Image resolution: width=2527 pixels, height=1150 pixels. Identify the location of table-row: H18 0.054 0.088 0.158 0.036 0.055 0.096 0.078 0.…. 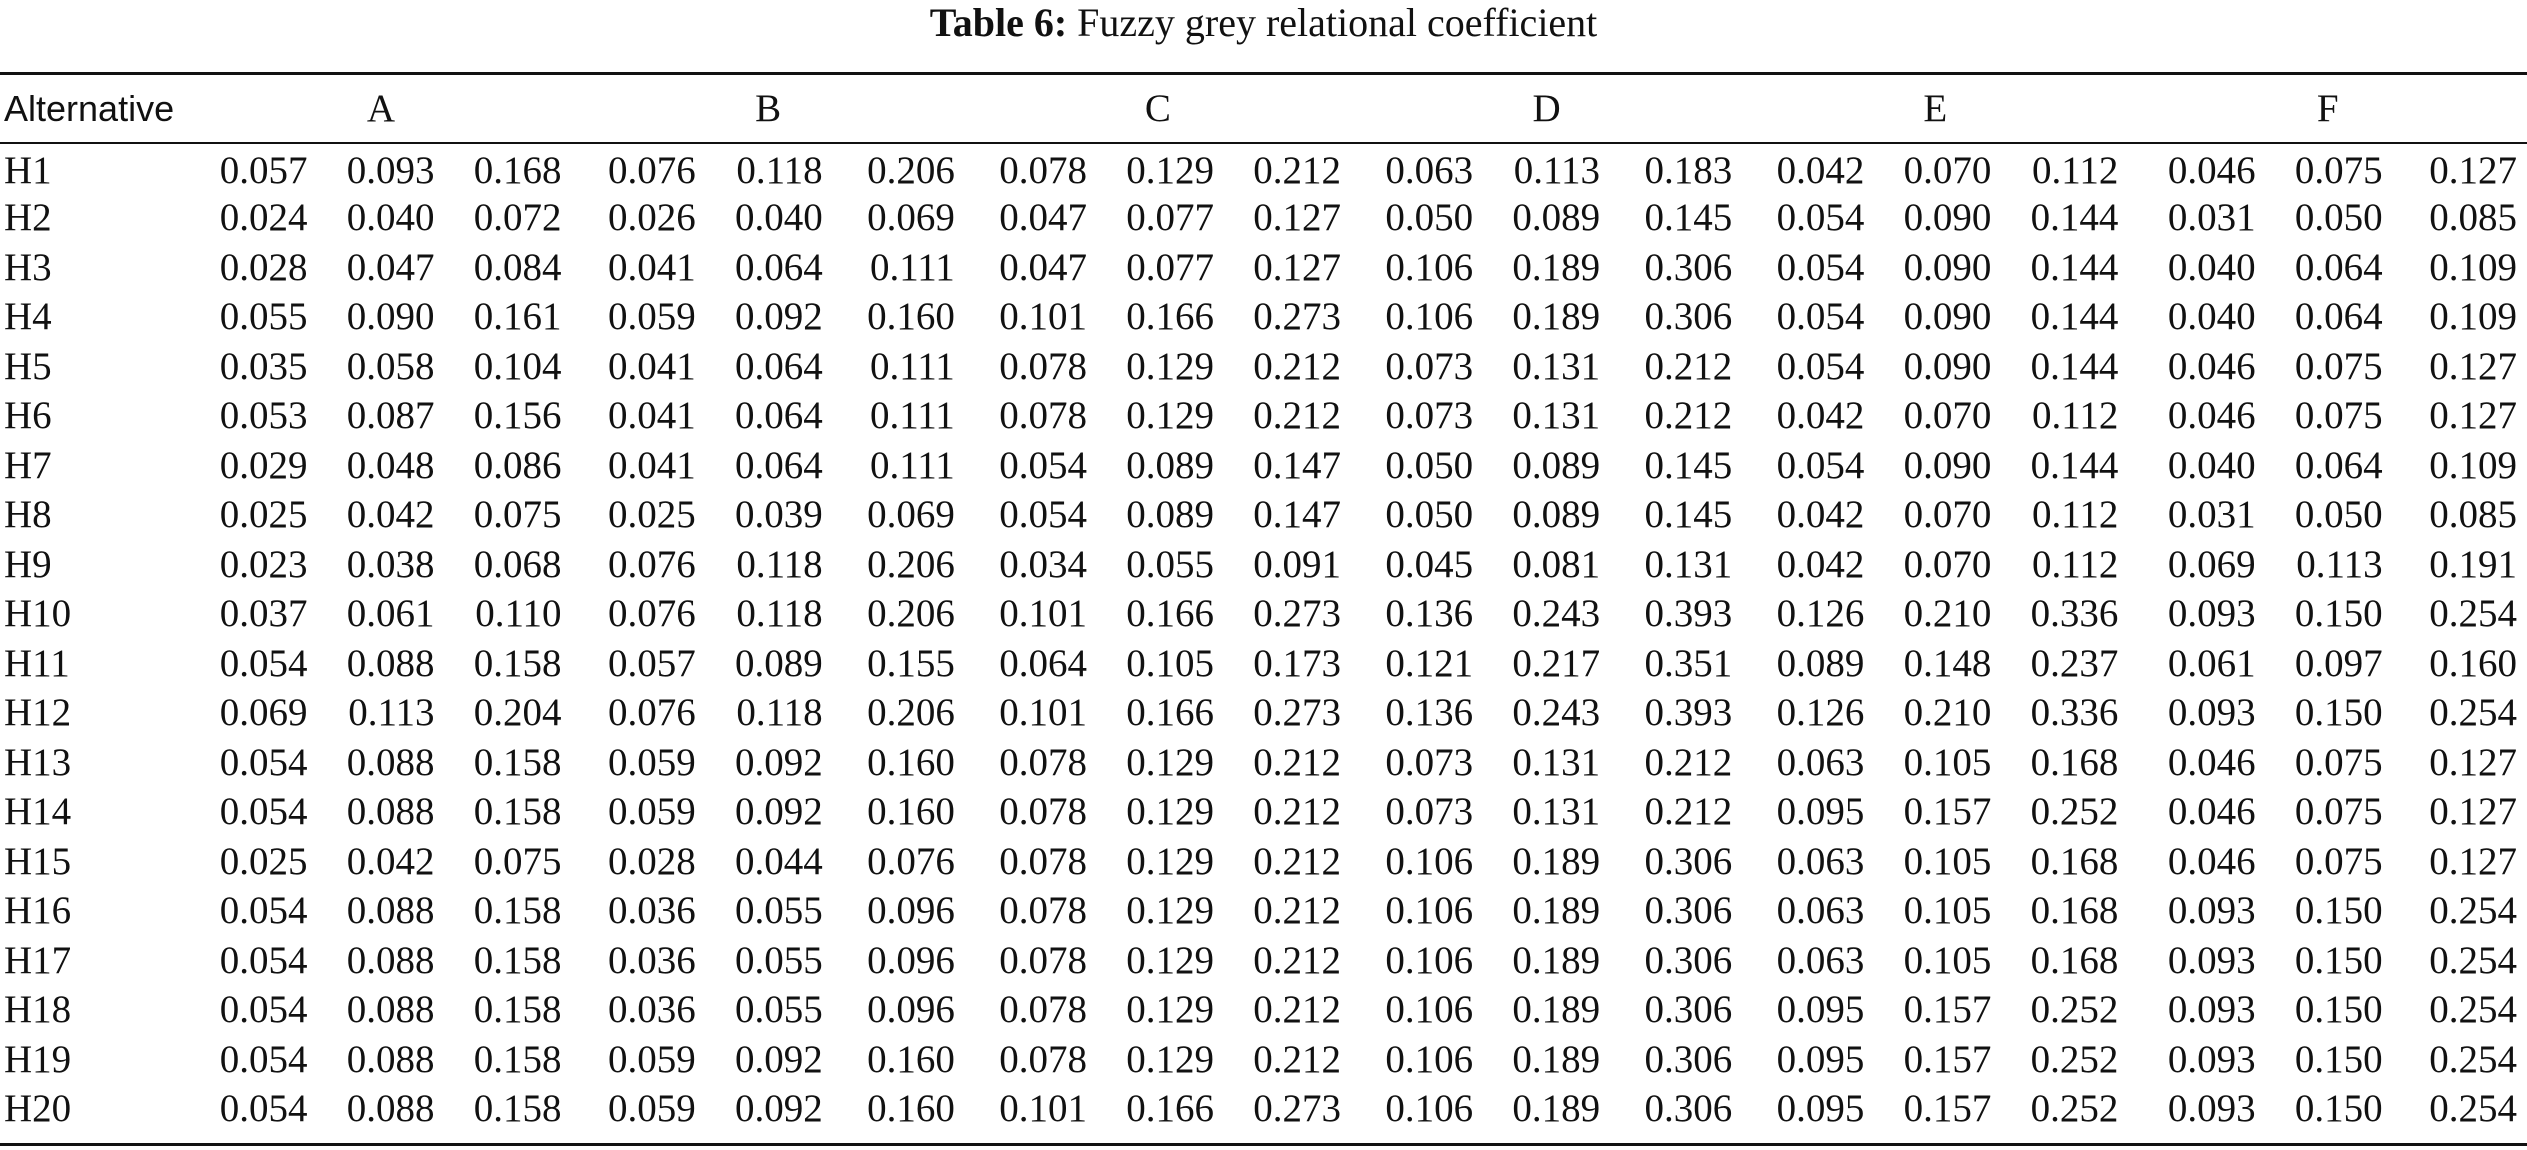
(1263, 1010).